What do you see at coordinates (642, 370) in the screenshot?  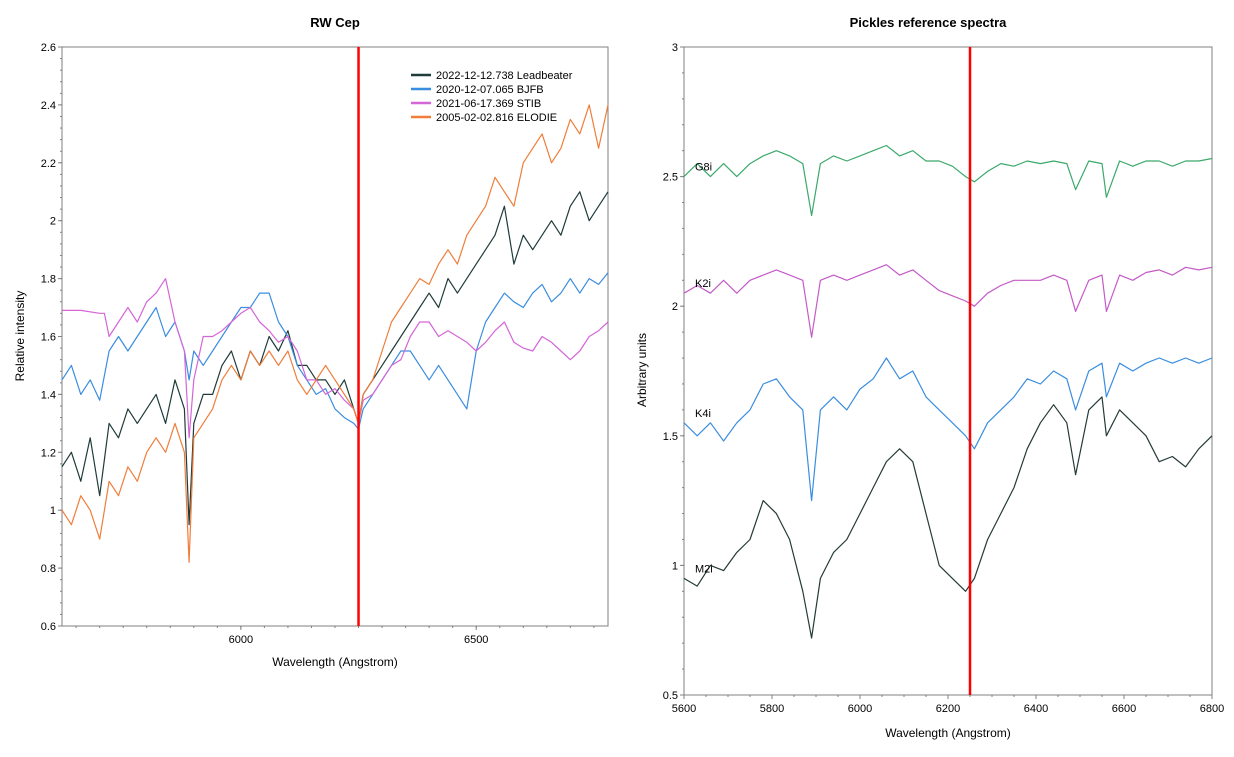 I see `y-axis-label: Arbitrary units` at bounding box center [642, 370].